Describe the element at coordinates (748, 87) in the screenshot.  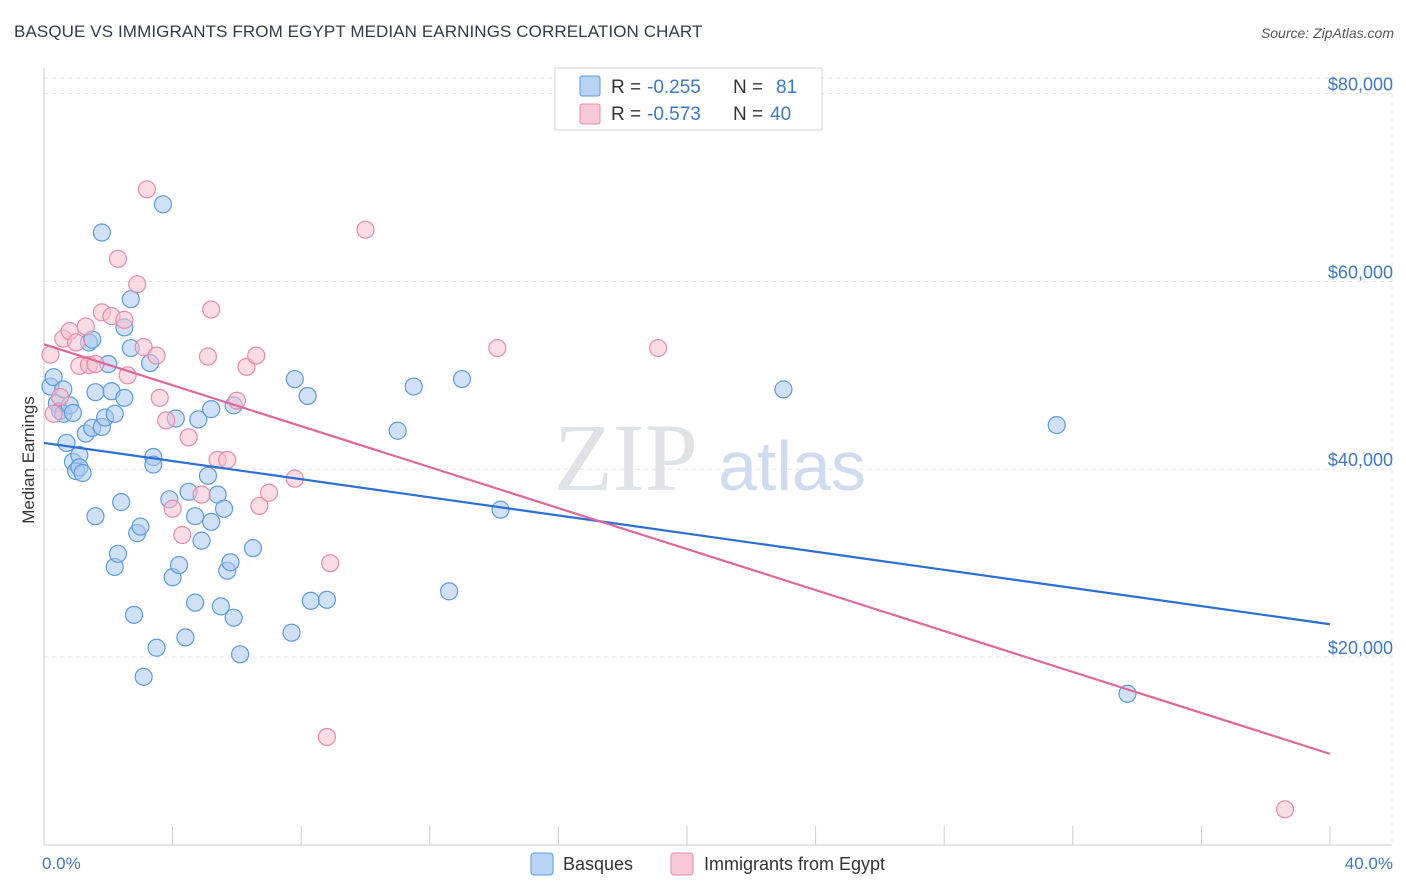
I see `legend-n-label-1: N =` at that location.